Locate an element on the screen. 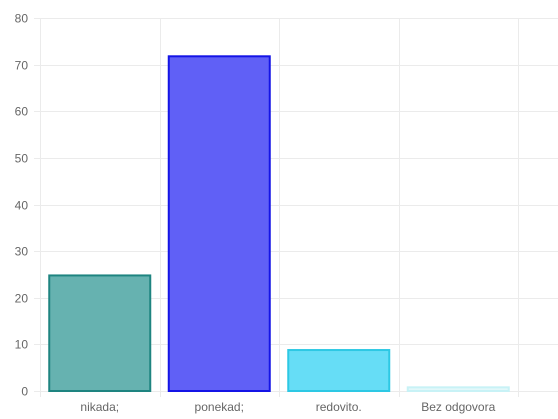 This screenshot has width=558, height=419. y-tick-label: 80 is located at coordinates (22, 19).